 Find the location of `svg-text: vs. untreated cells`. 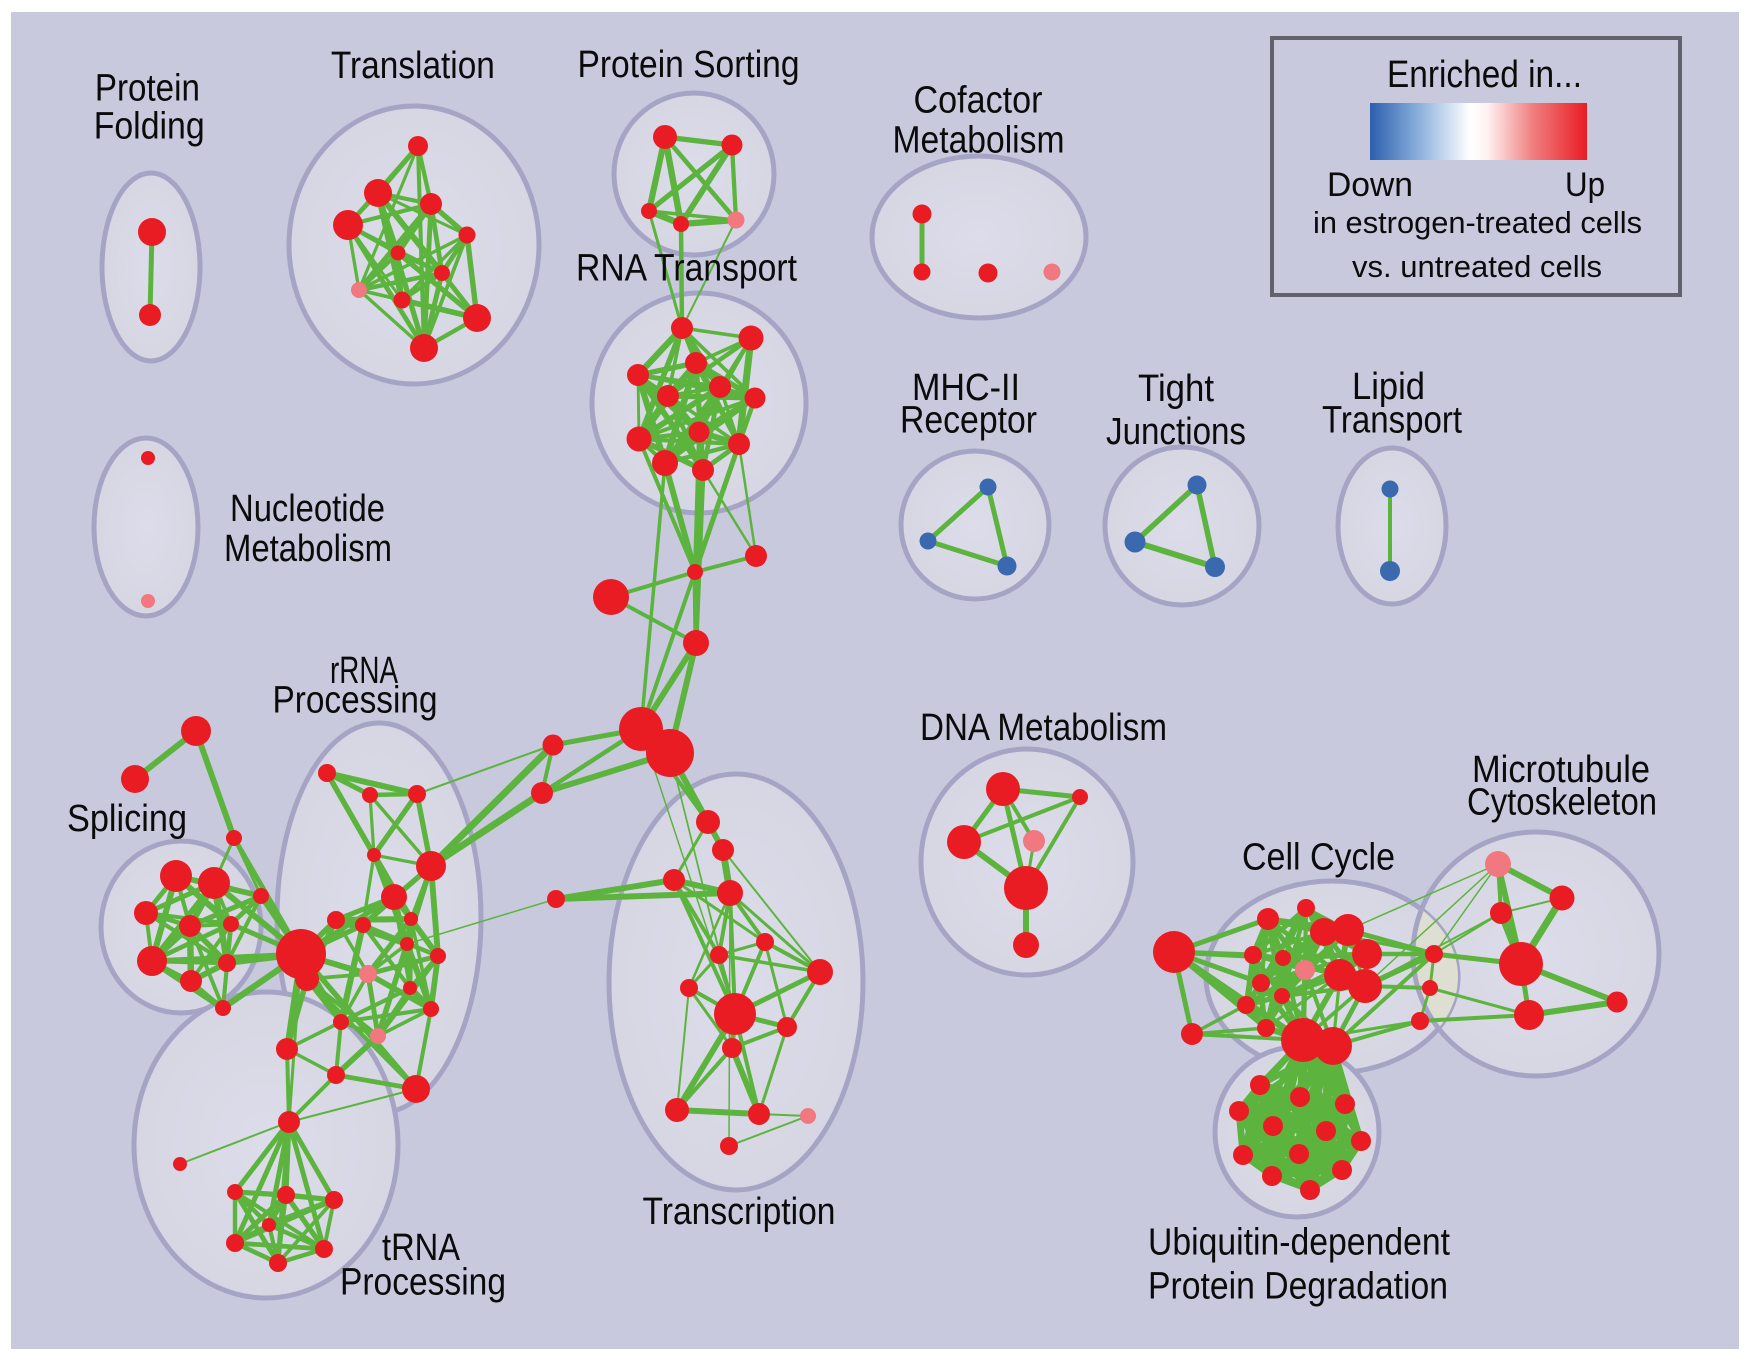

svg-text: vs. untreated cells is located at coordinates (1477, 266).